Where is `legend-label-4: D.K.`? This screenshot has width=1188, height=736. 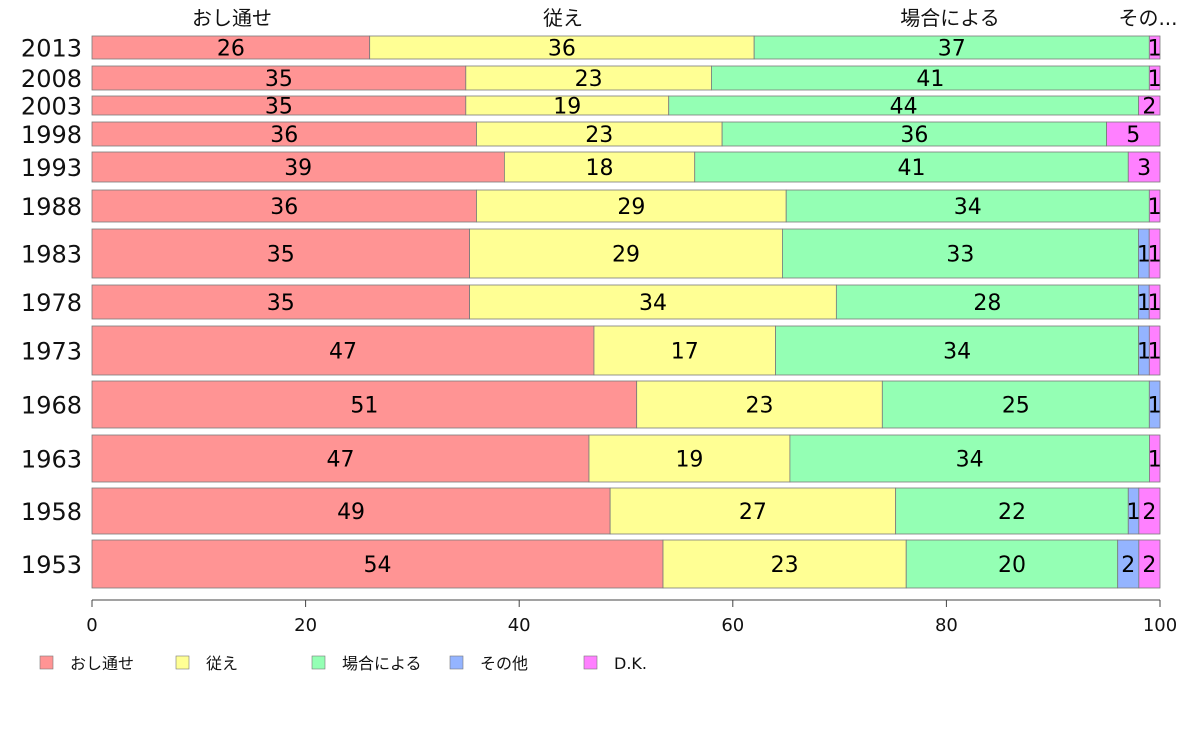
legend-label-4: D.K. is located at coordinates (630, 663).